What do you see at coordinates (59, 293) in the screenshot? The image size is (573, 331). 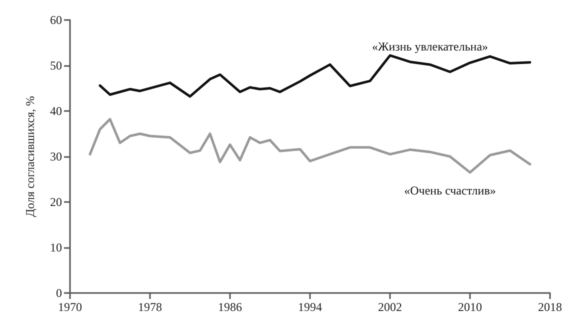 I see `y-tick-label: 0` at bounding box center [59, 293].